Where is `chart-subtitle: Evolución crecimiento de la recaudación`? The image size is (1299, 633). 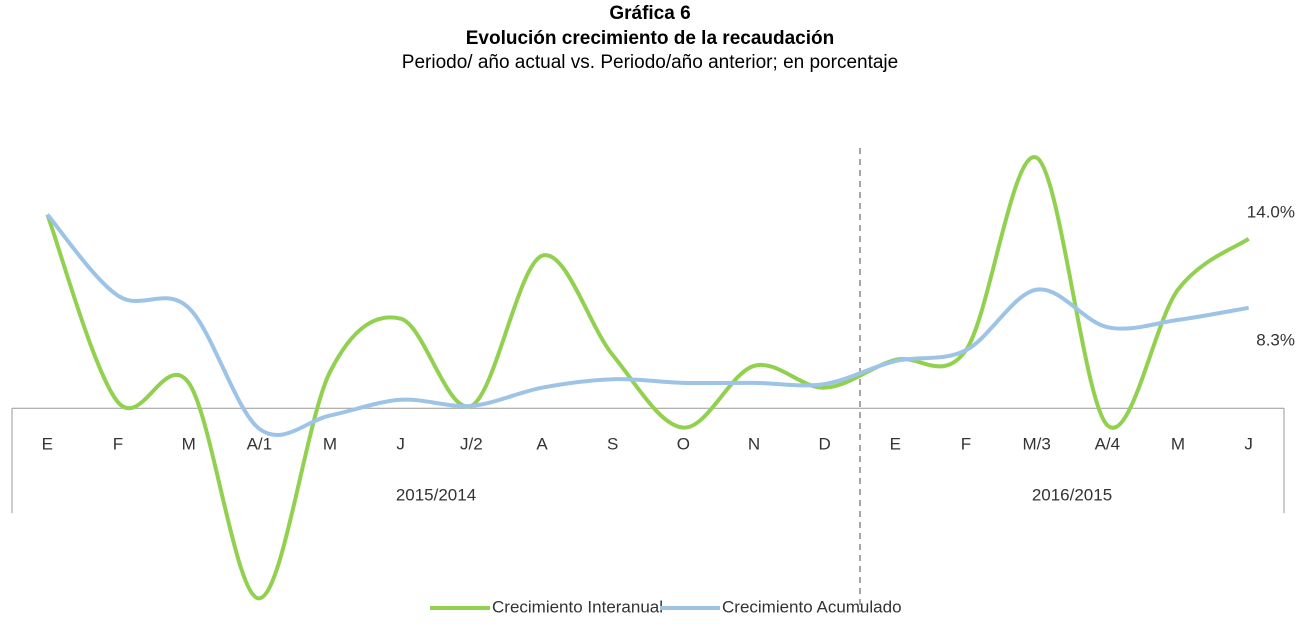
chart-subtitle: Evolución crecimiento de la recaudación is located at coordinates (650, 38).